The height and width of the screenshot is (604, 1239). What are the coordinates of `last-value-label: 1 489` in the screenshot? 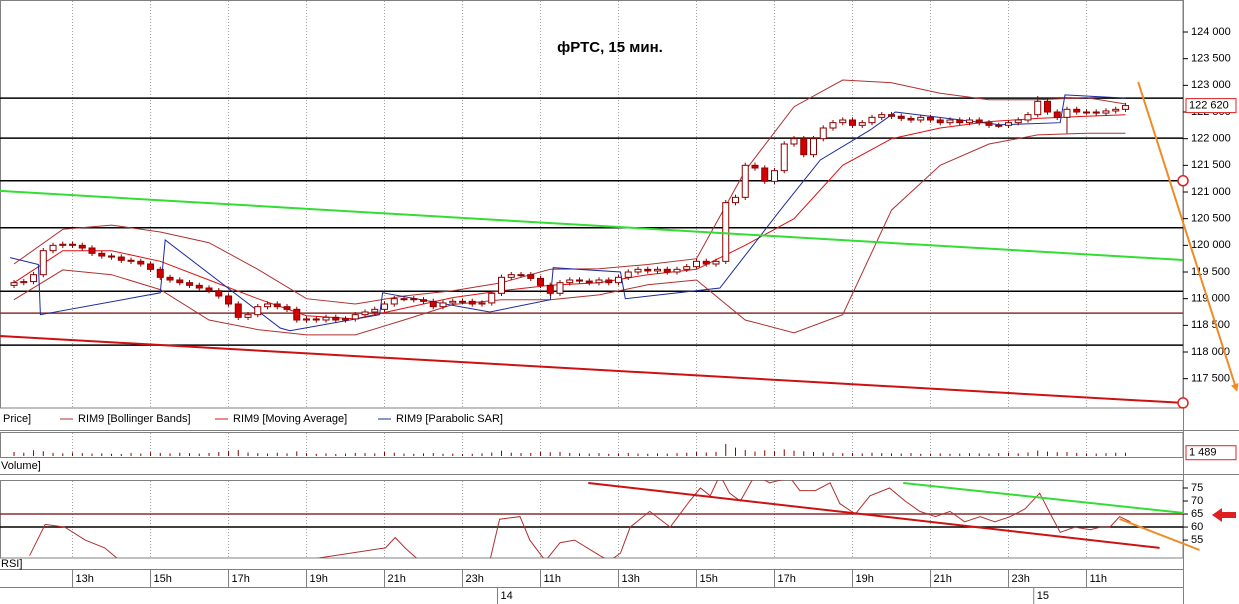 It's located at (1203, 453).